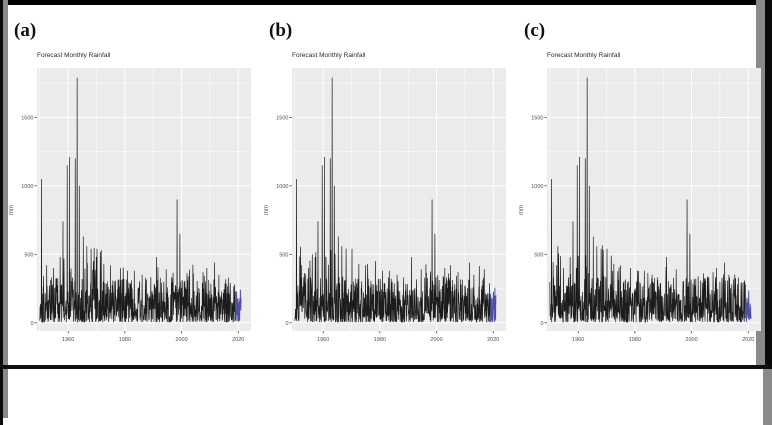 Image resolution: width=772 pixels, height=425 pixels. I want to click on figure-b-label: (b), so click(281, 30).